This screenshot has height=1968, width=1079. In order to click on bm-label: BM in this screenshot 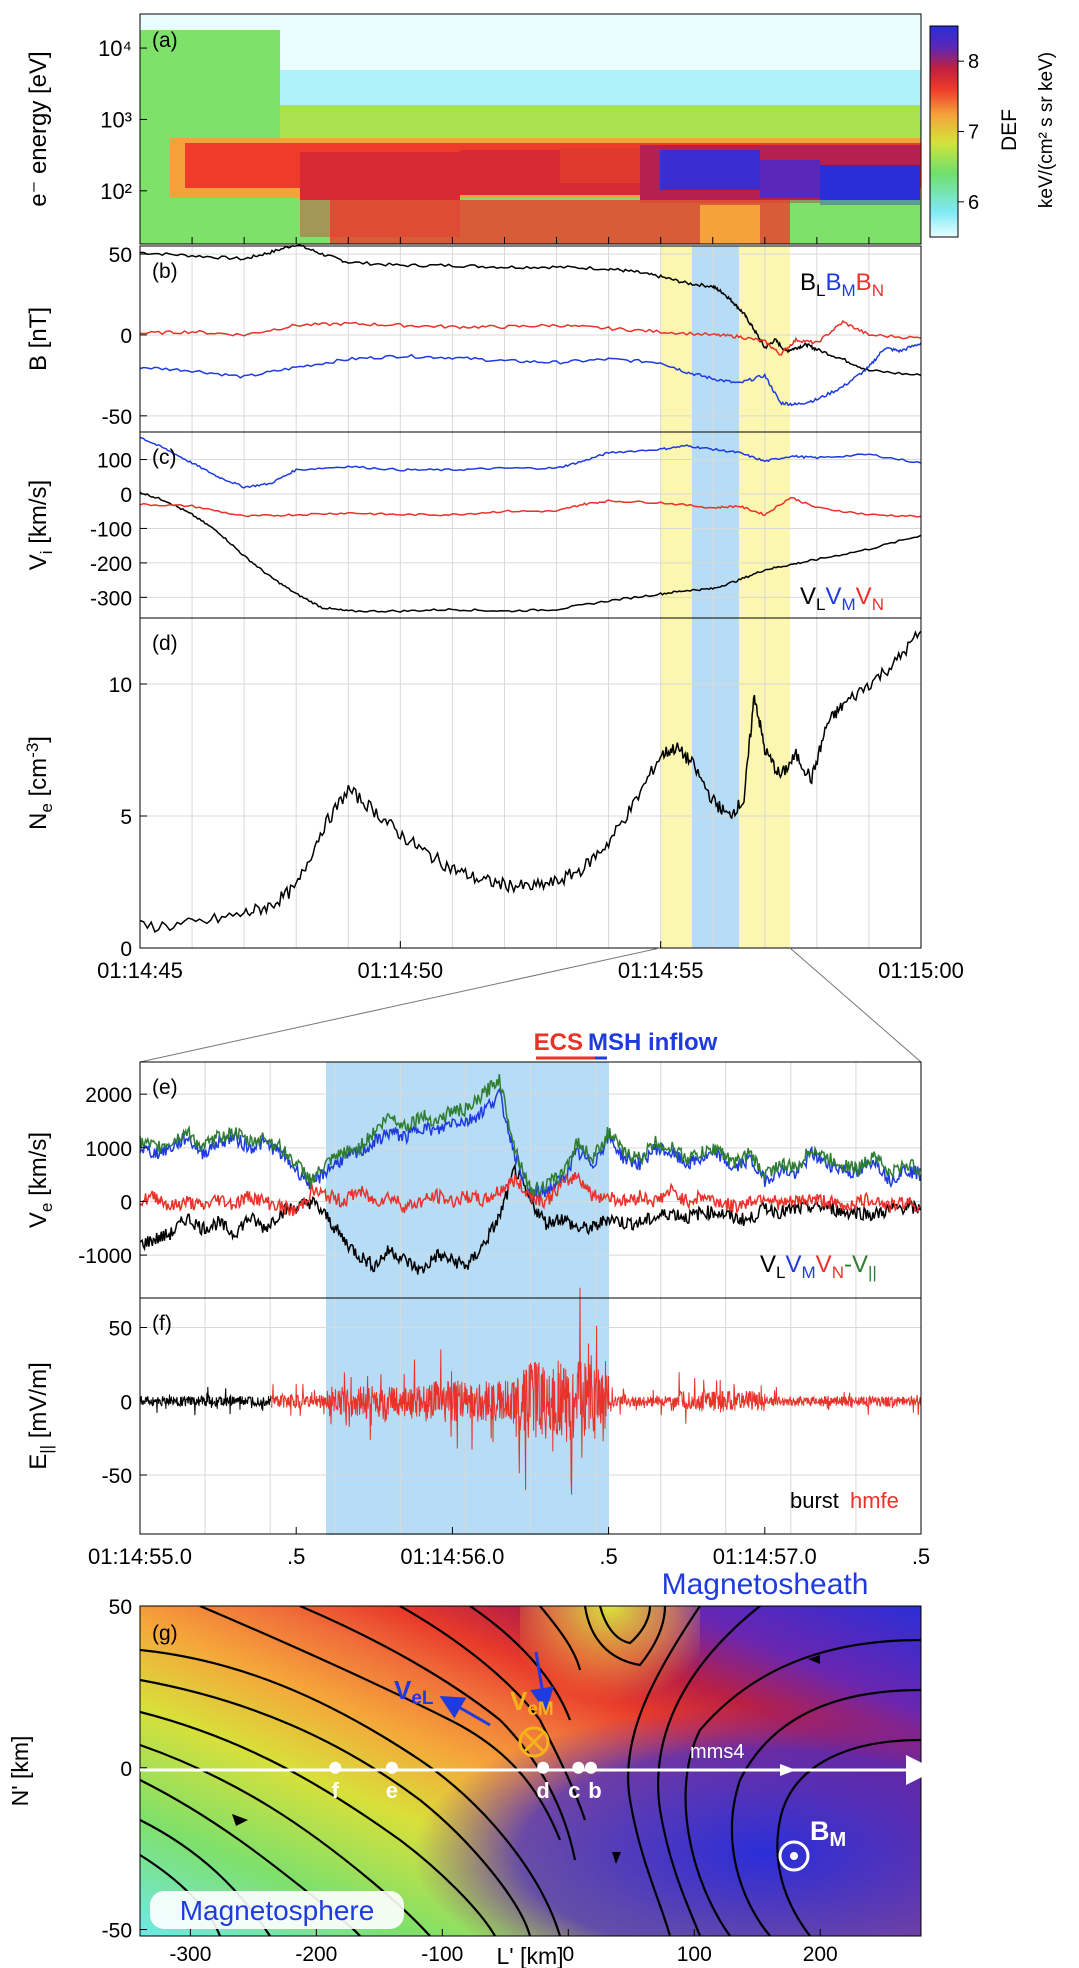, I will do `click(828, 1833)`.